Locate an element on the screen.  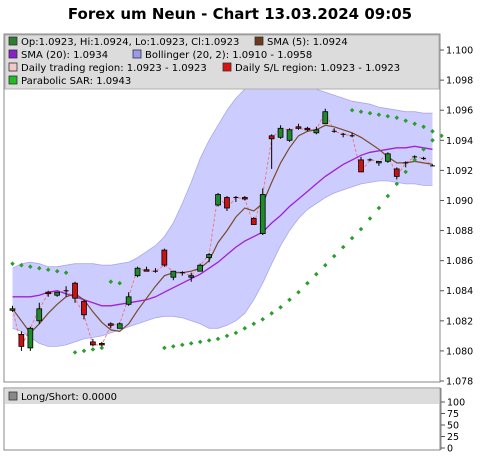
price-tick-label: 1.088 is located at coordinates (459, 231).